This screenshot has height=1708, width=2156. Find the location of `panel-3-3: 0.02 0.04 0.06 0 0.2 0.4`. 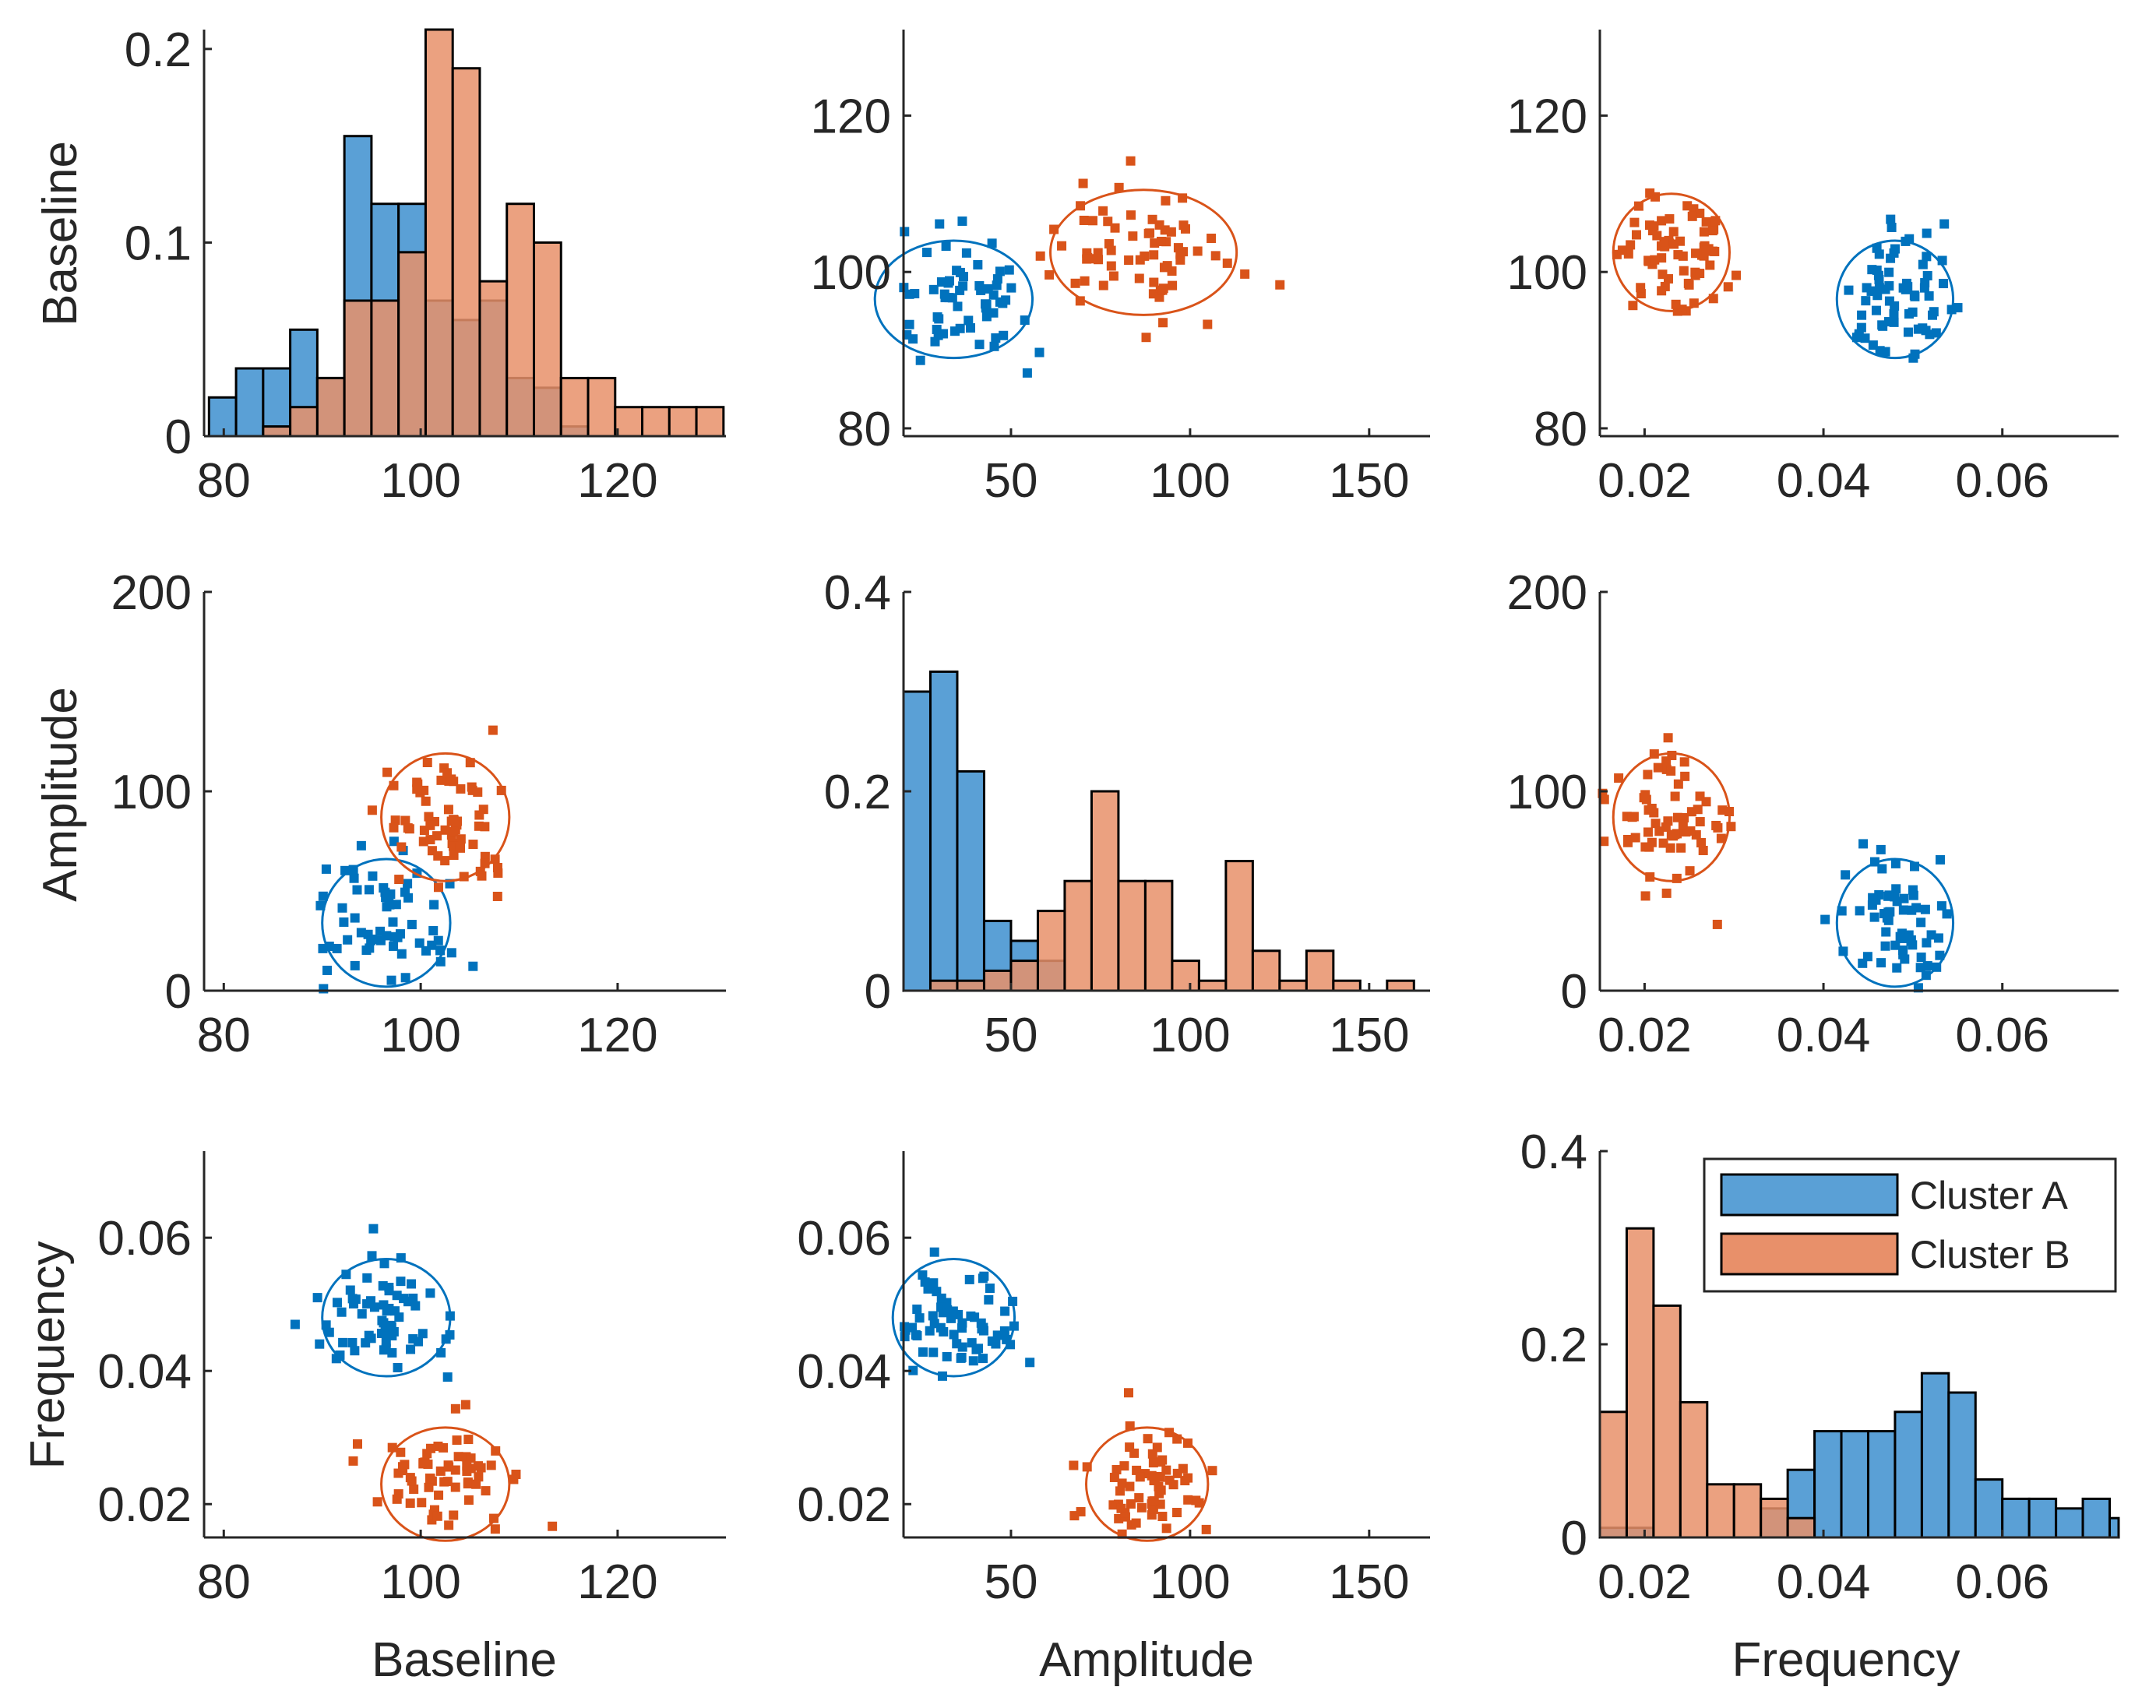

panel-3-3: 0.02 0.04 0.06 0 0.2 0.4 is located at coordinates (1820, 1367).